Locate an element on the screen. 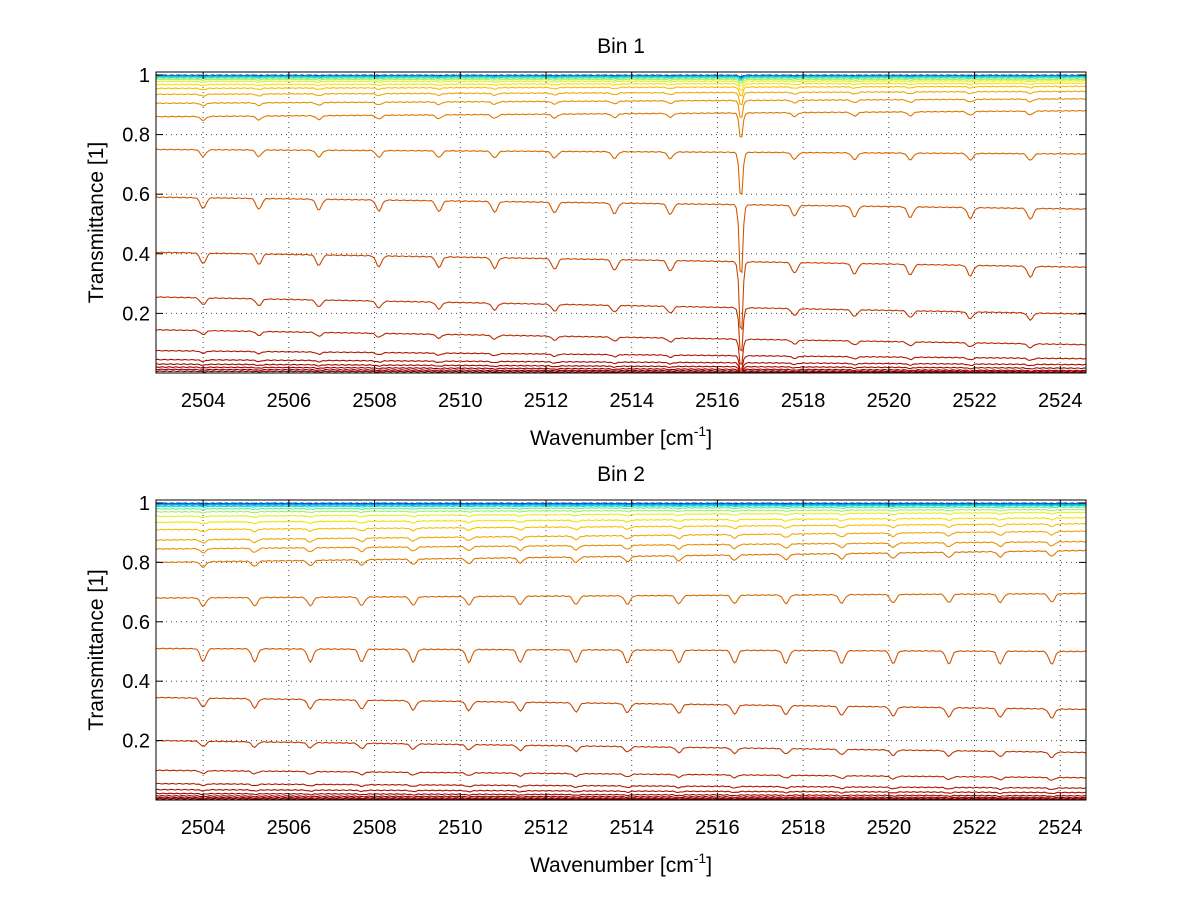  chart-title: Bin 1 is located at coordinates (621, 46).